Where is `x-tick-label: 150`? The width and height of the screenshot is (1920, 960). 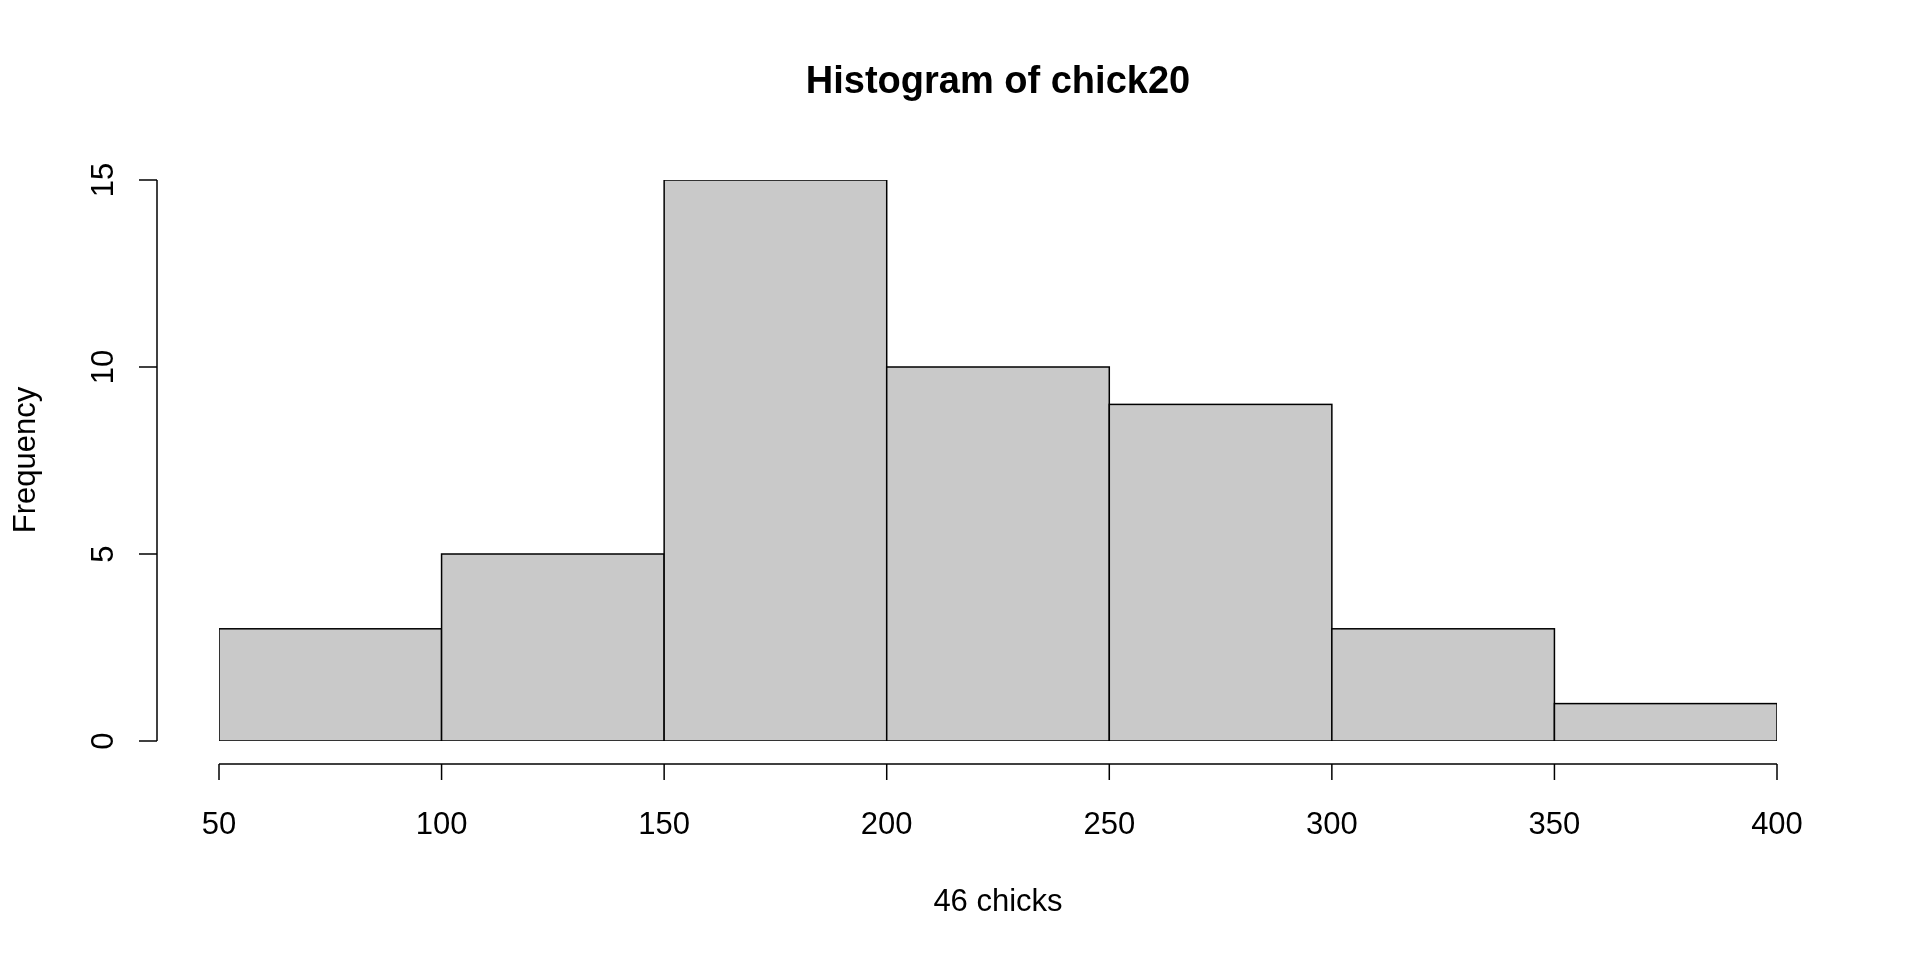 x-tick-label: 150 is located at coordinates (664, 824).